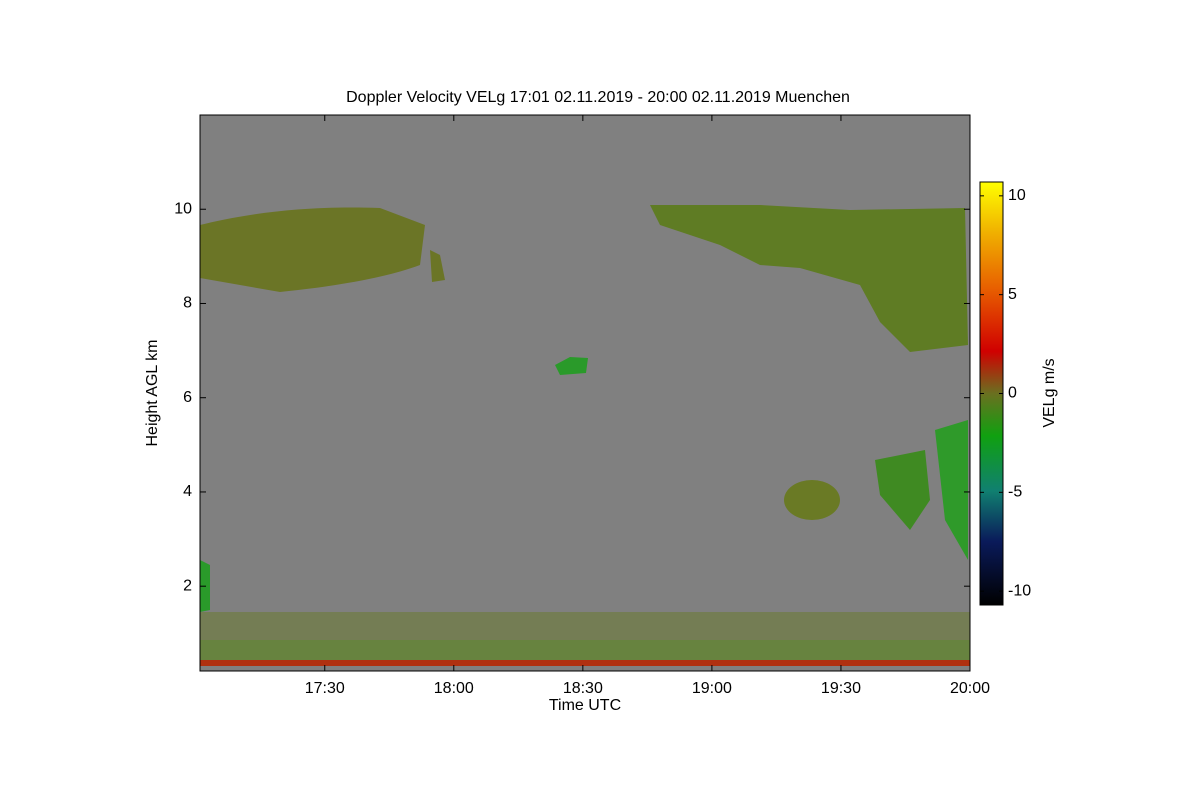 The image size is (1200, 800). What do you see at coordinates (187, 585) in the screenshot?
I see `y-tick-label: 2` at bounding box center [187, 585].